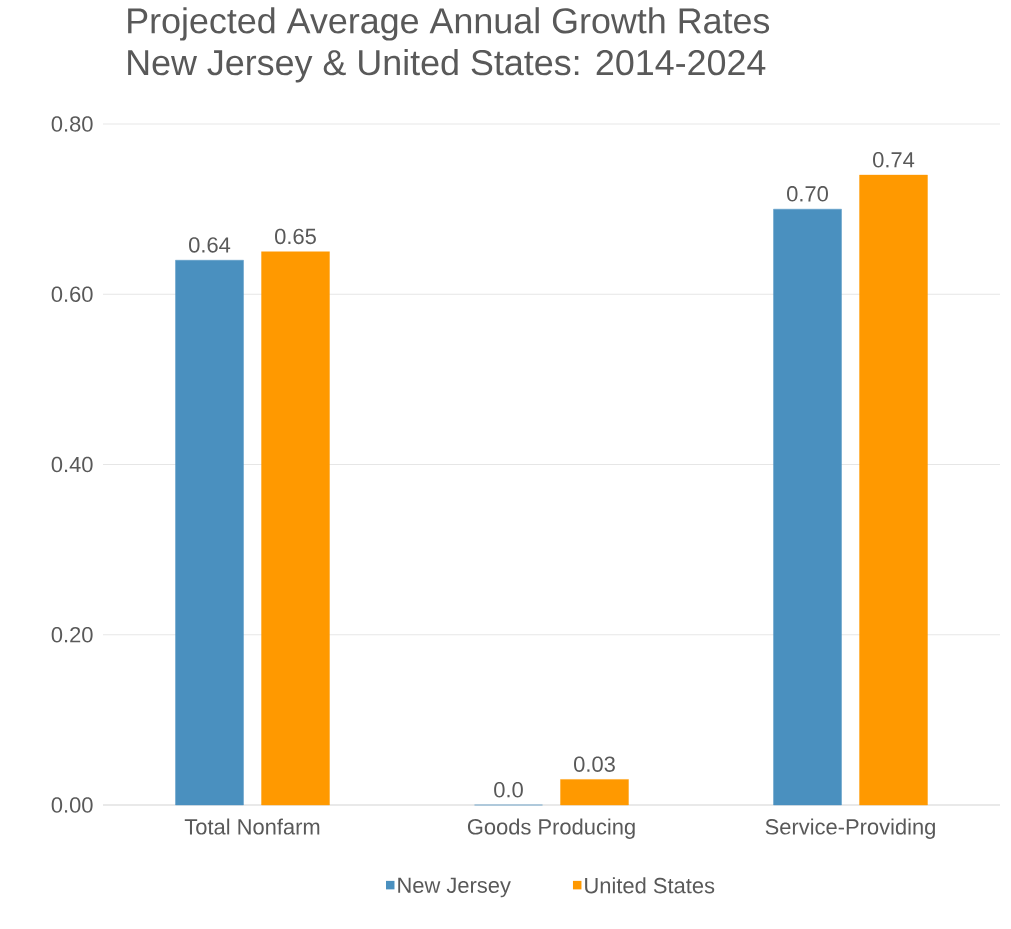 Image resolution: width=1011 pixels, height=929 pixels. What do you see at coordinates (72, 124) in the screenshot?
I see `y-tick-label: 0.80` at bounding box center [72, 124].